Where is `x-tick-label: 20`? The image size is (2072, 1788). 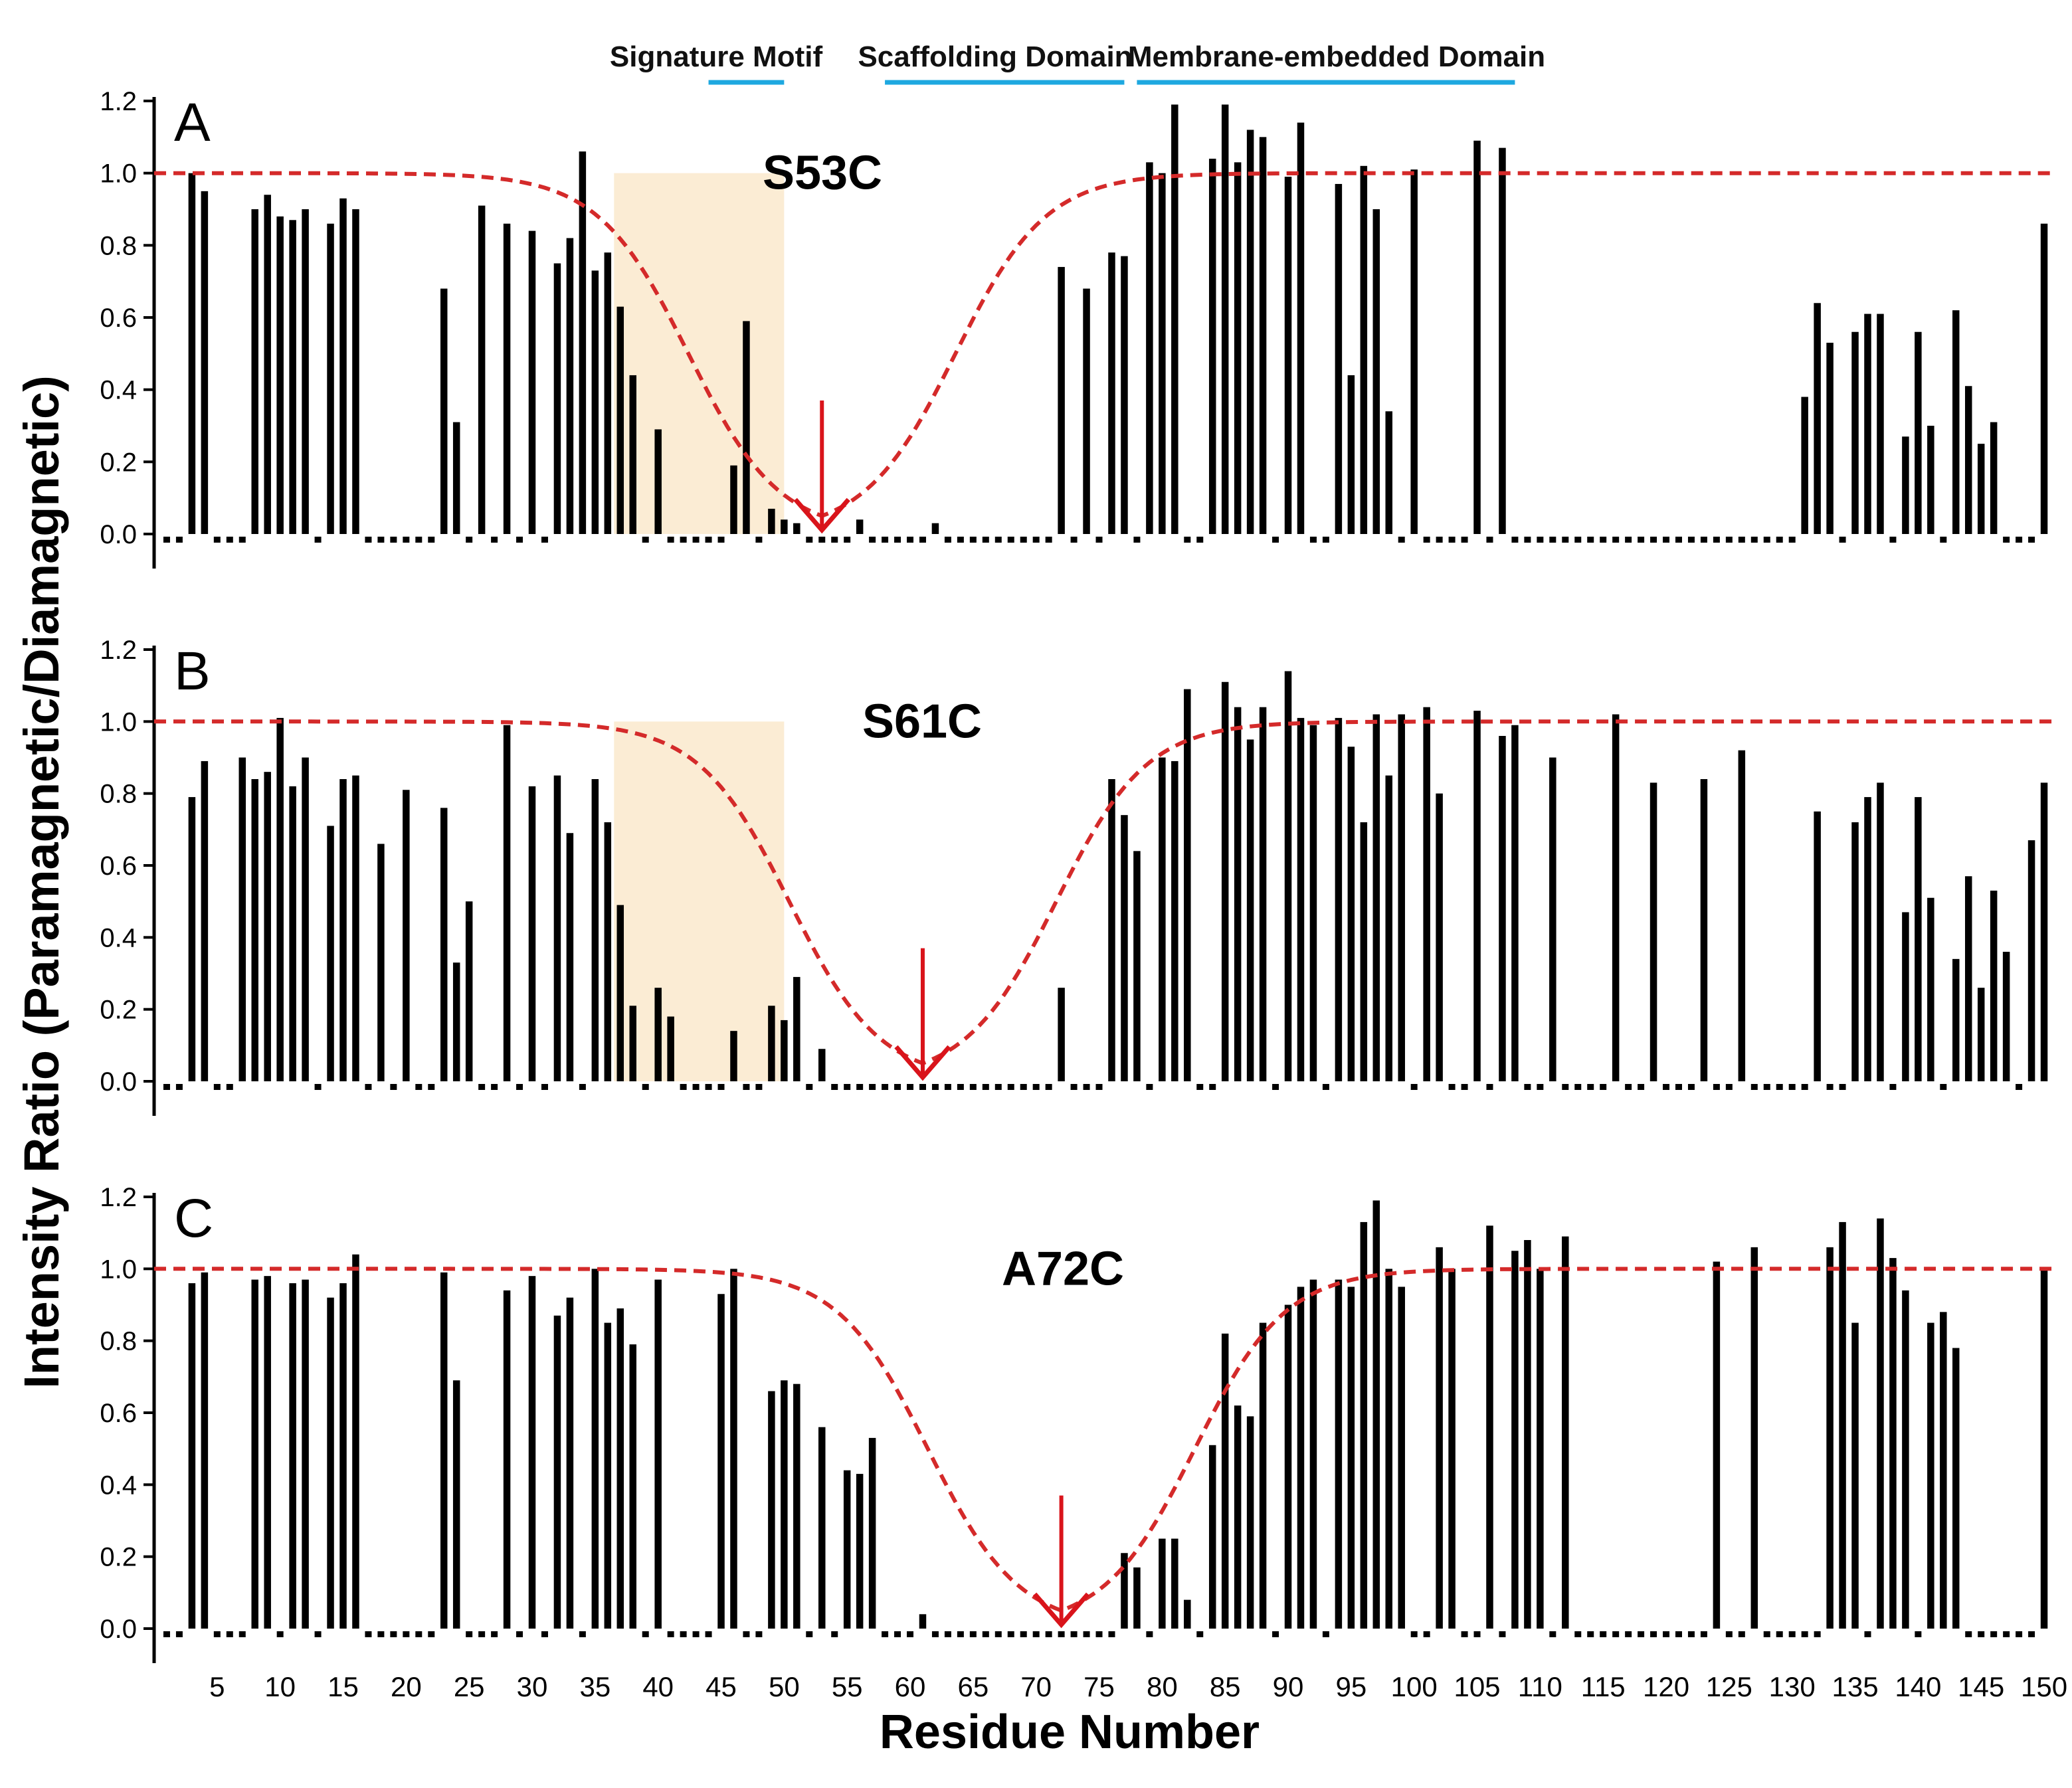 x-tick-label: 20 is located at coordinates (406, 1686).